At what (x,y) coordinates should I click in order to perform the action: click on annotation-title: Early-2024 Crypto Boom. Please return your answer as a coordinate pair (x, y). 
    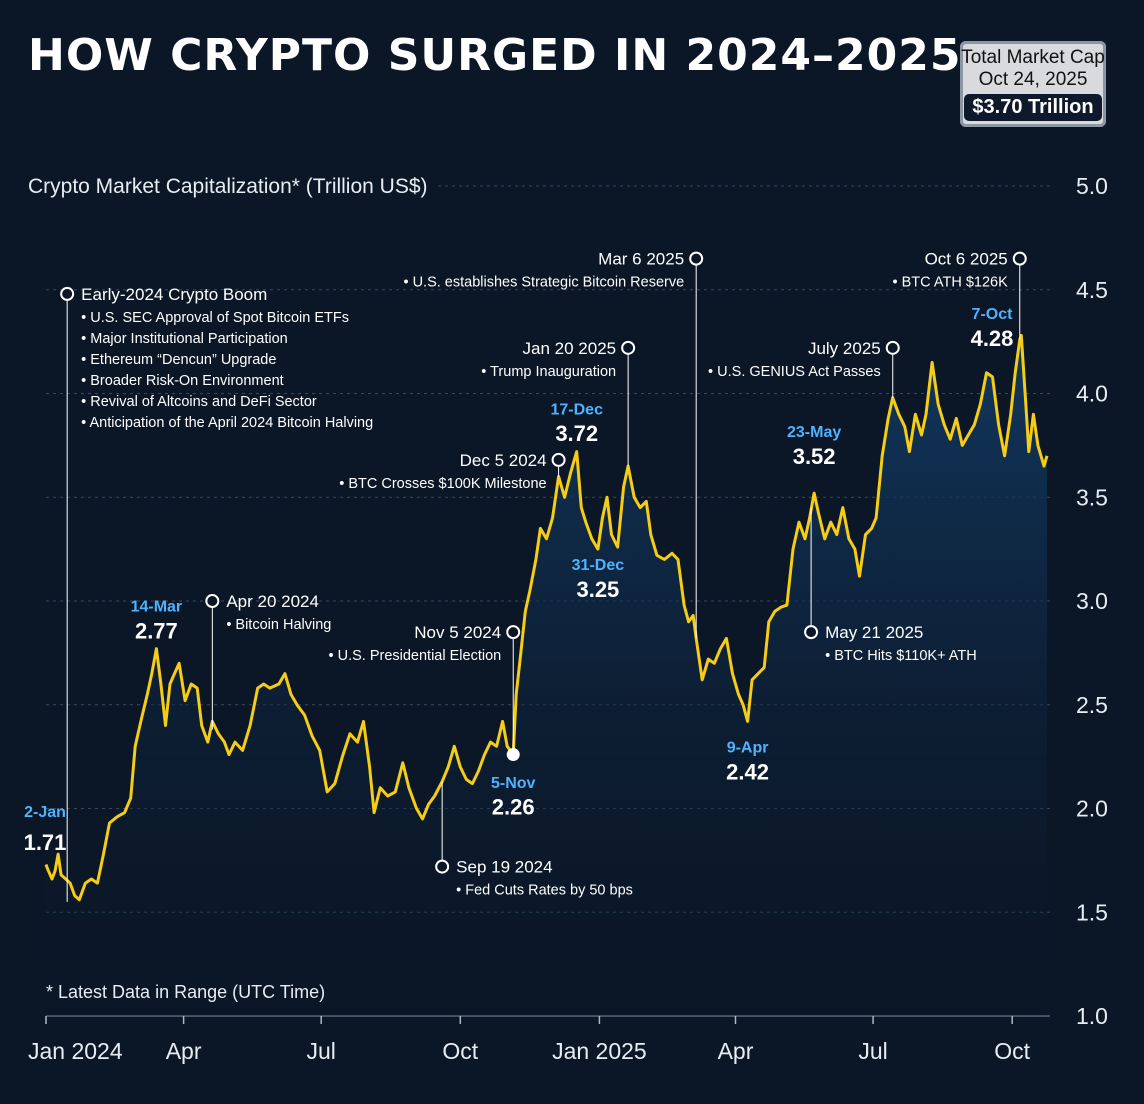
    Looking at the image, I should click on (174, 294).